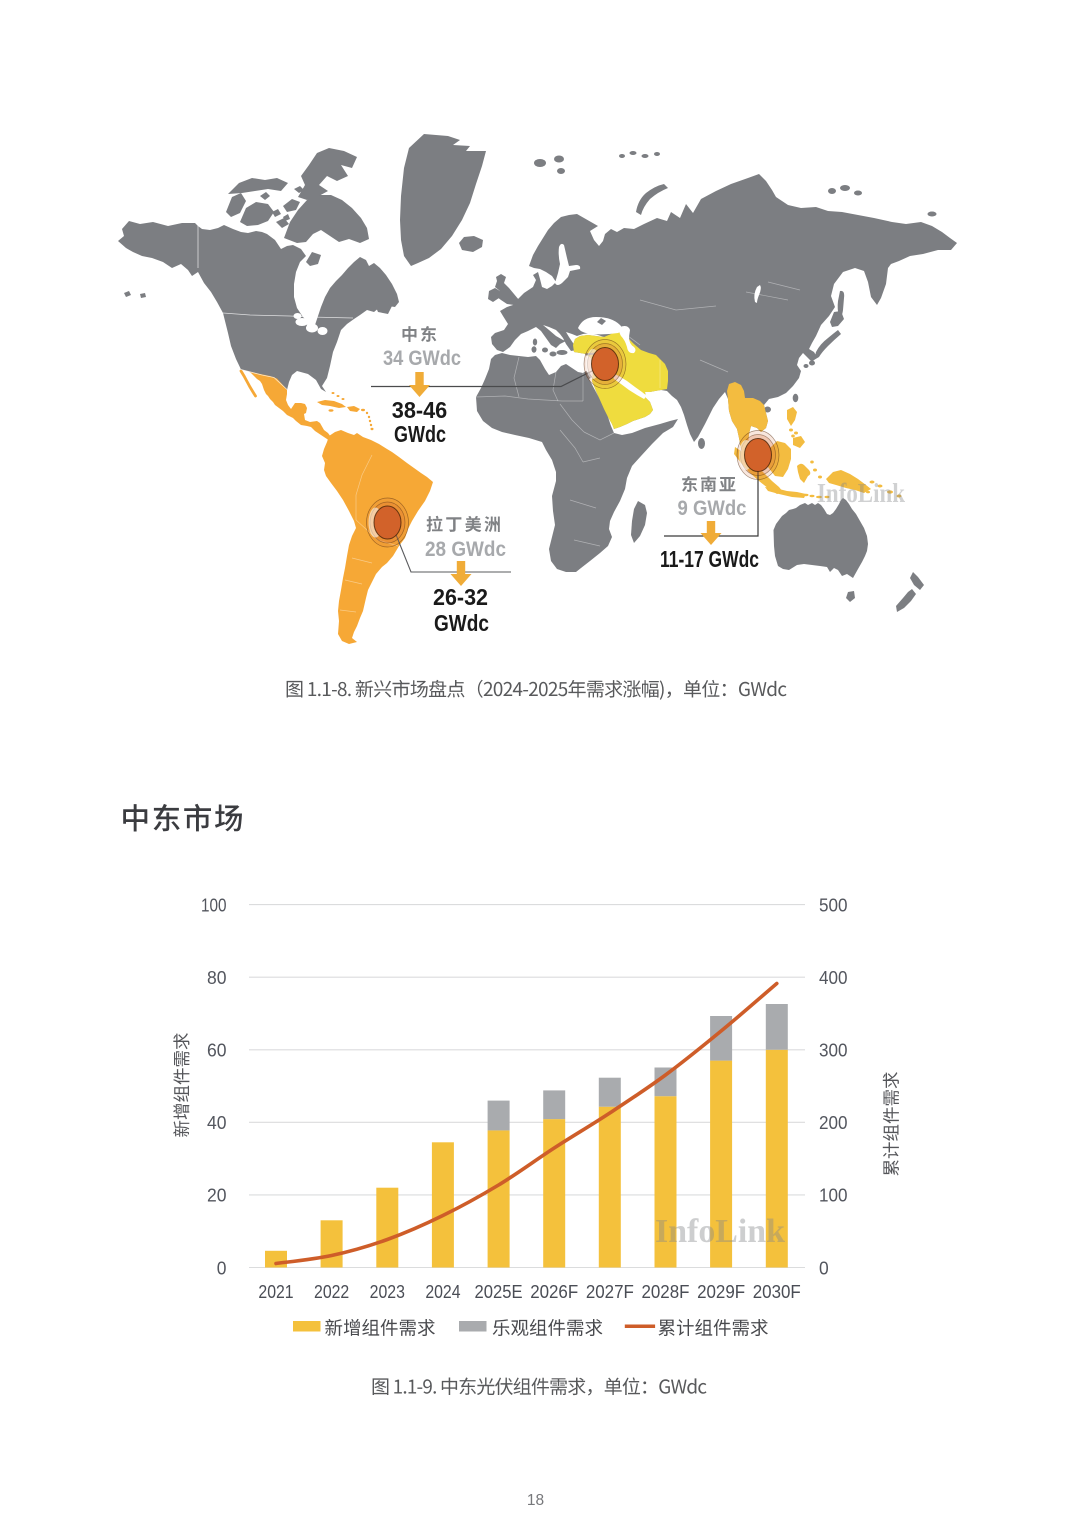 This screenshot has height=1527, width=1080. Describe the element at coordinates (387, 1291) in the screenshot. I see `svg-text: 2023` at that location.